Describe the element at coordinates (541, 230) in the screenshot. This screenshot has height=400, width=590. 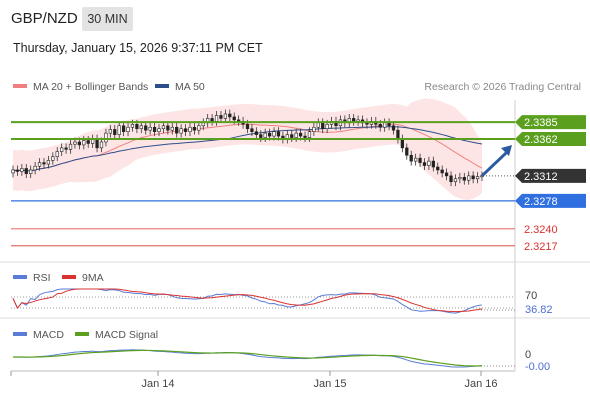
I see `lower-level-label-1: 2.3240` at that location.